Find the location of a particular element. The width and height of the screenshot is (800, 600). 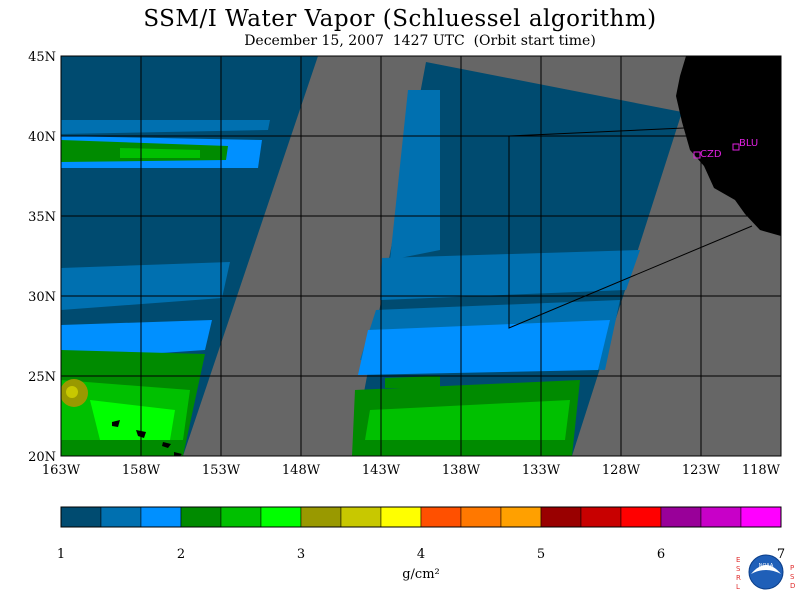

noaa-gull-shape is located at coordinates (766, 569).